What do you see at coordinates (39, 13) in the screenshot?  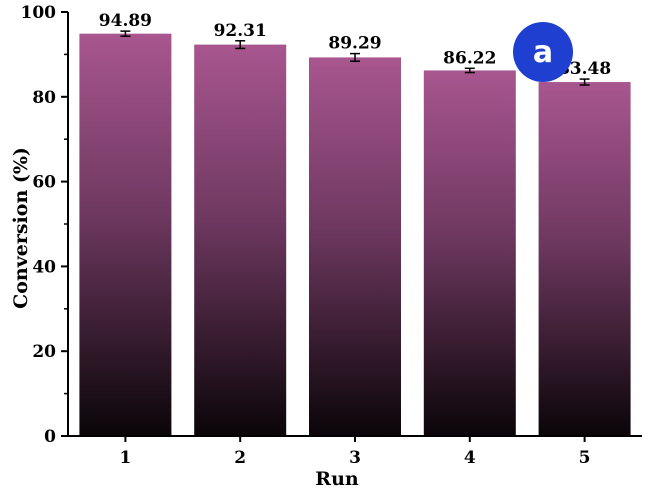 I see `y-tick-label-100: 100` at bounding box center [39, 13].